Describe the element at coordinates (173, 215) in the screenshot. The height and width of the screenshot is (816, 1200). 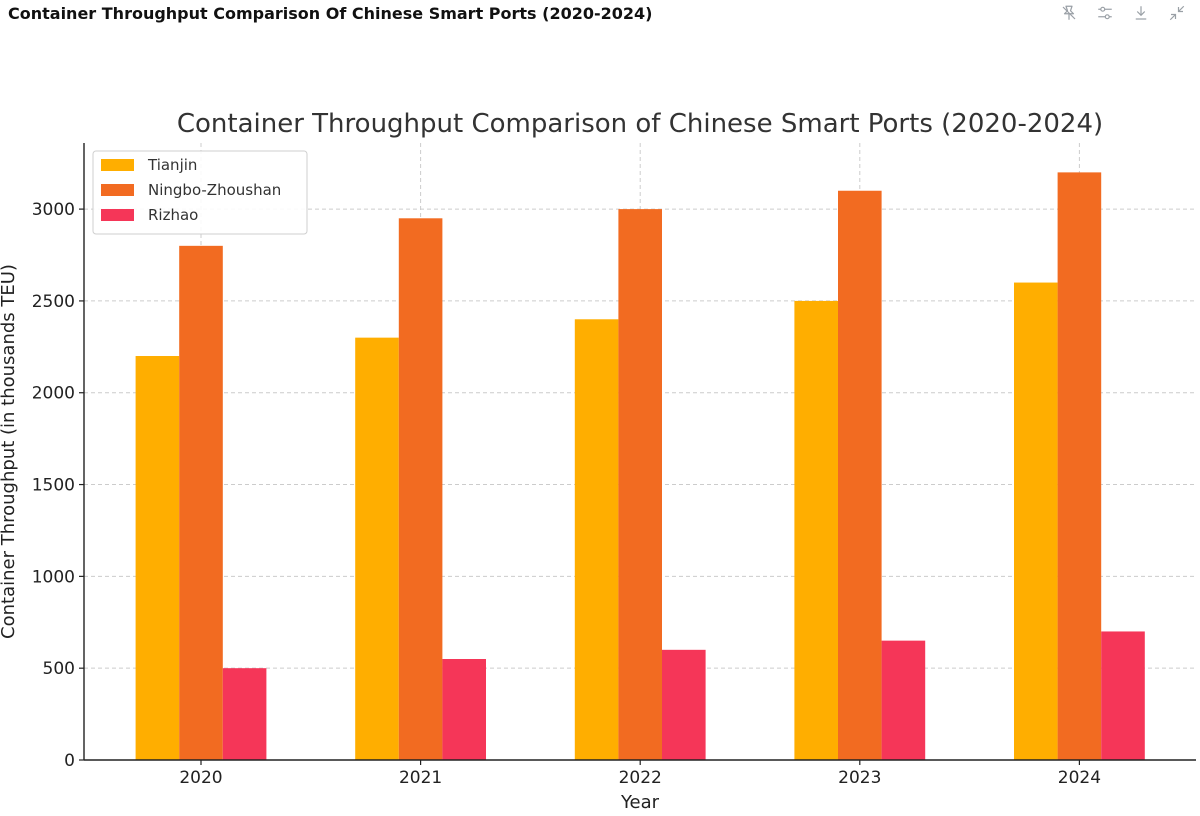
I see `legend-label: Rizhao` at that location.